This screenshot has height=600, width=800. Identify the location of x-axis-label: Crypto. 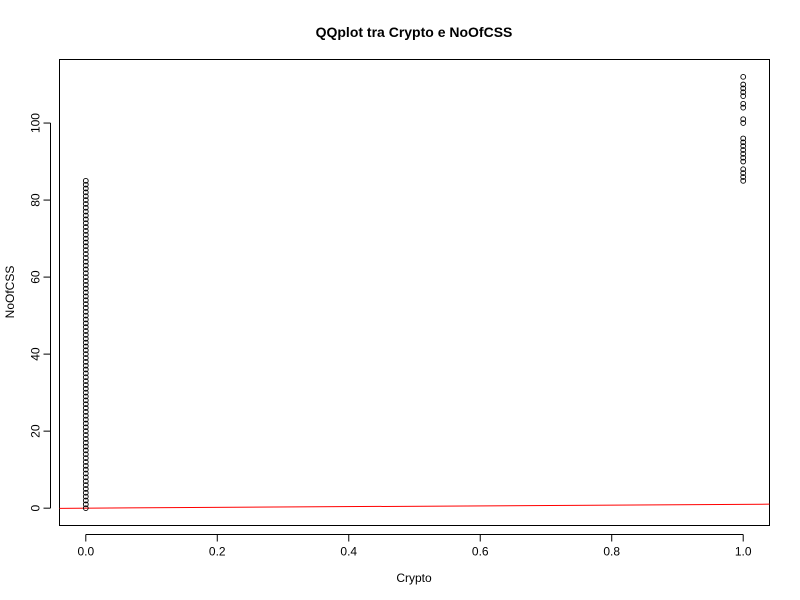
(414, 578).